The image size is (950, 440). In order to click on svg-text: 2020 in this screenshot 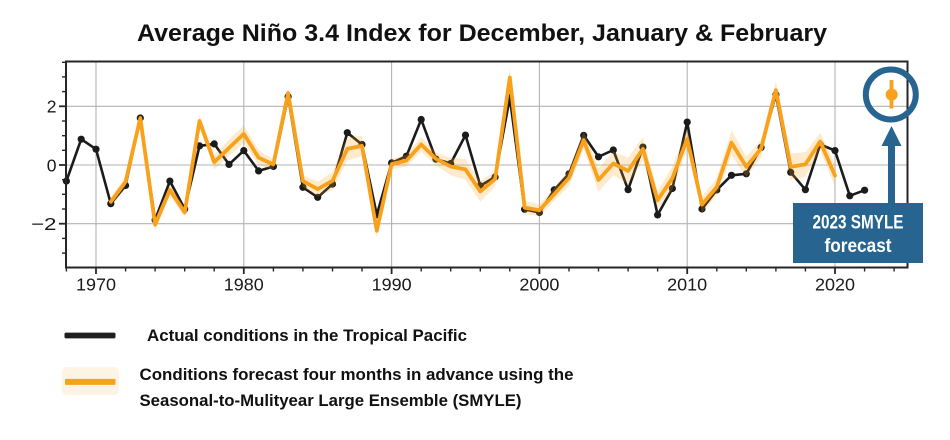, I will do `click(835, 285)`.